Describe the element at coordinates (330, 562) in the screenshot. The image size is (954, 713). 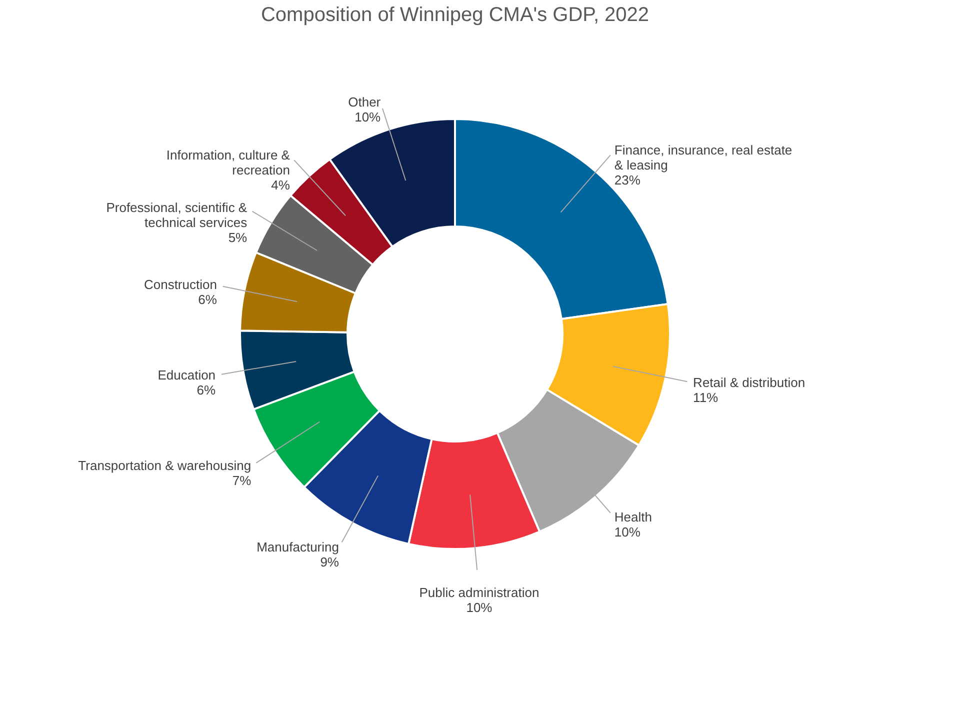
I see `data-label: 9%` at that location.